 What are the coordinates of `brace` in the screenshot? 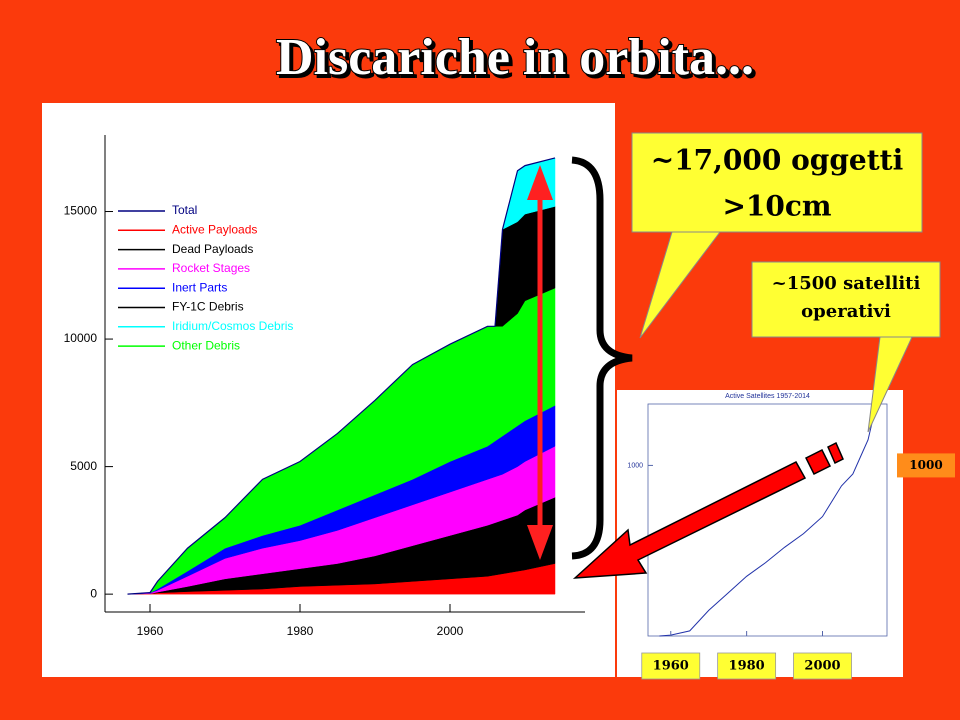 It's located at (602, 358).